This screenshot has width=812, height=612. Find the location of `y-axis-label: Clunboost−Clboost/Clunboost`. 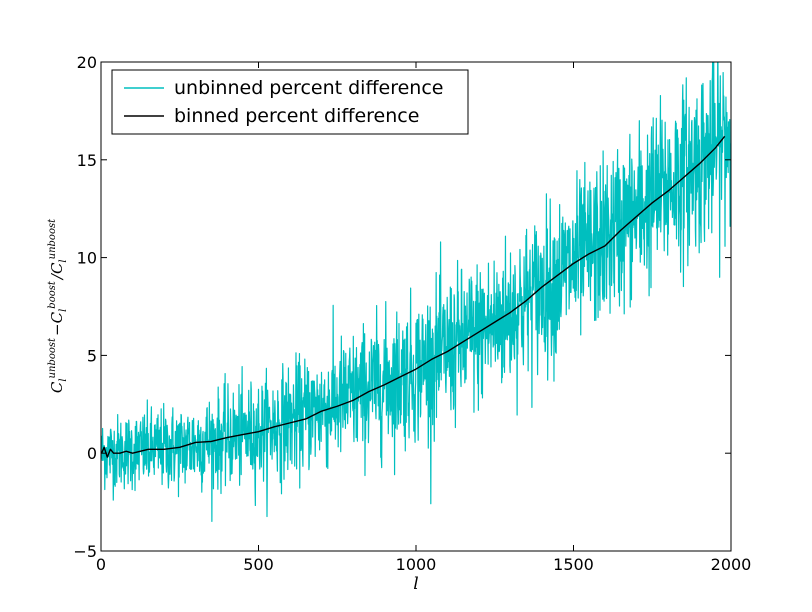

y-axis-label: Clunboost−Clboost/Clunboost is located at coordinates (58, 305).